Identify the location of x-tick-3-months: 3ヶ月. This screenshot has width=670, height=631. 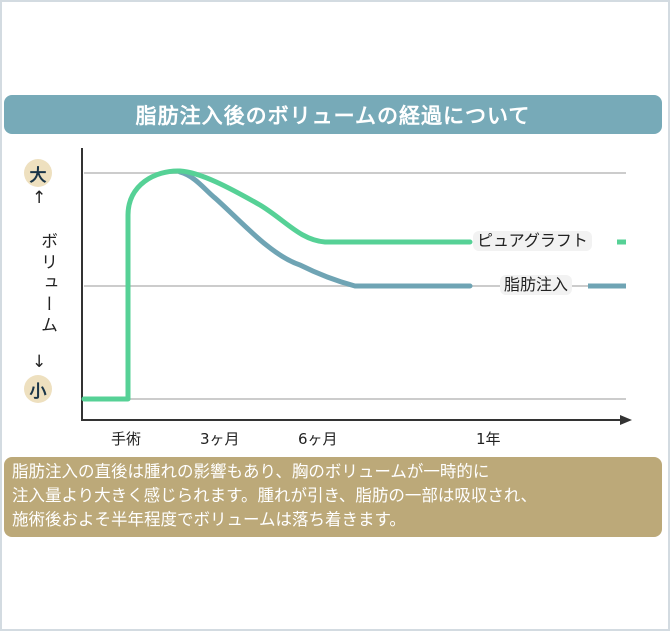
(220, 439).